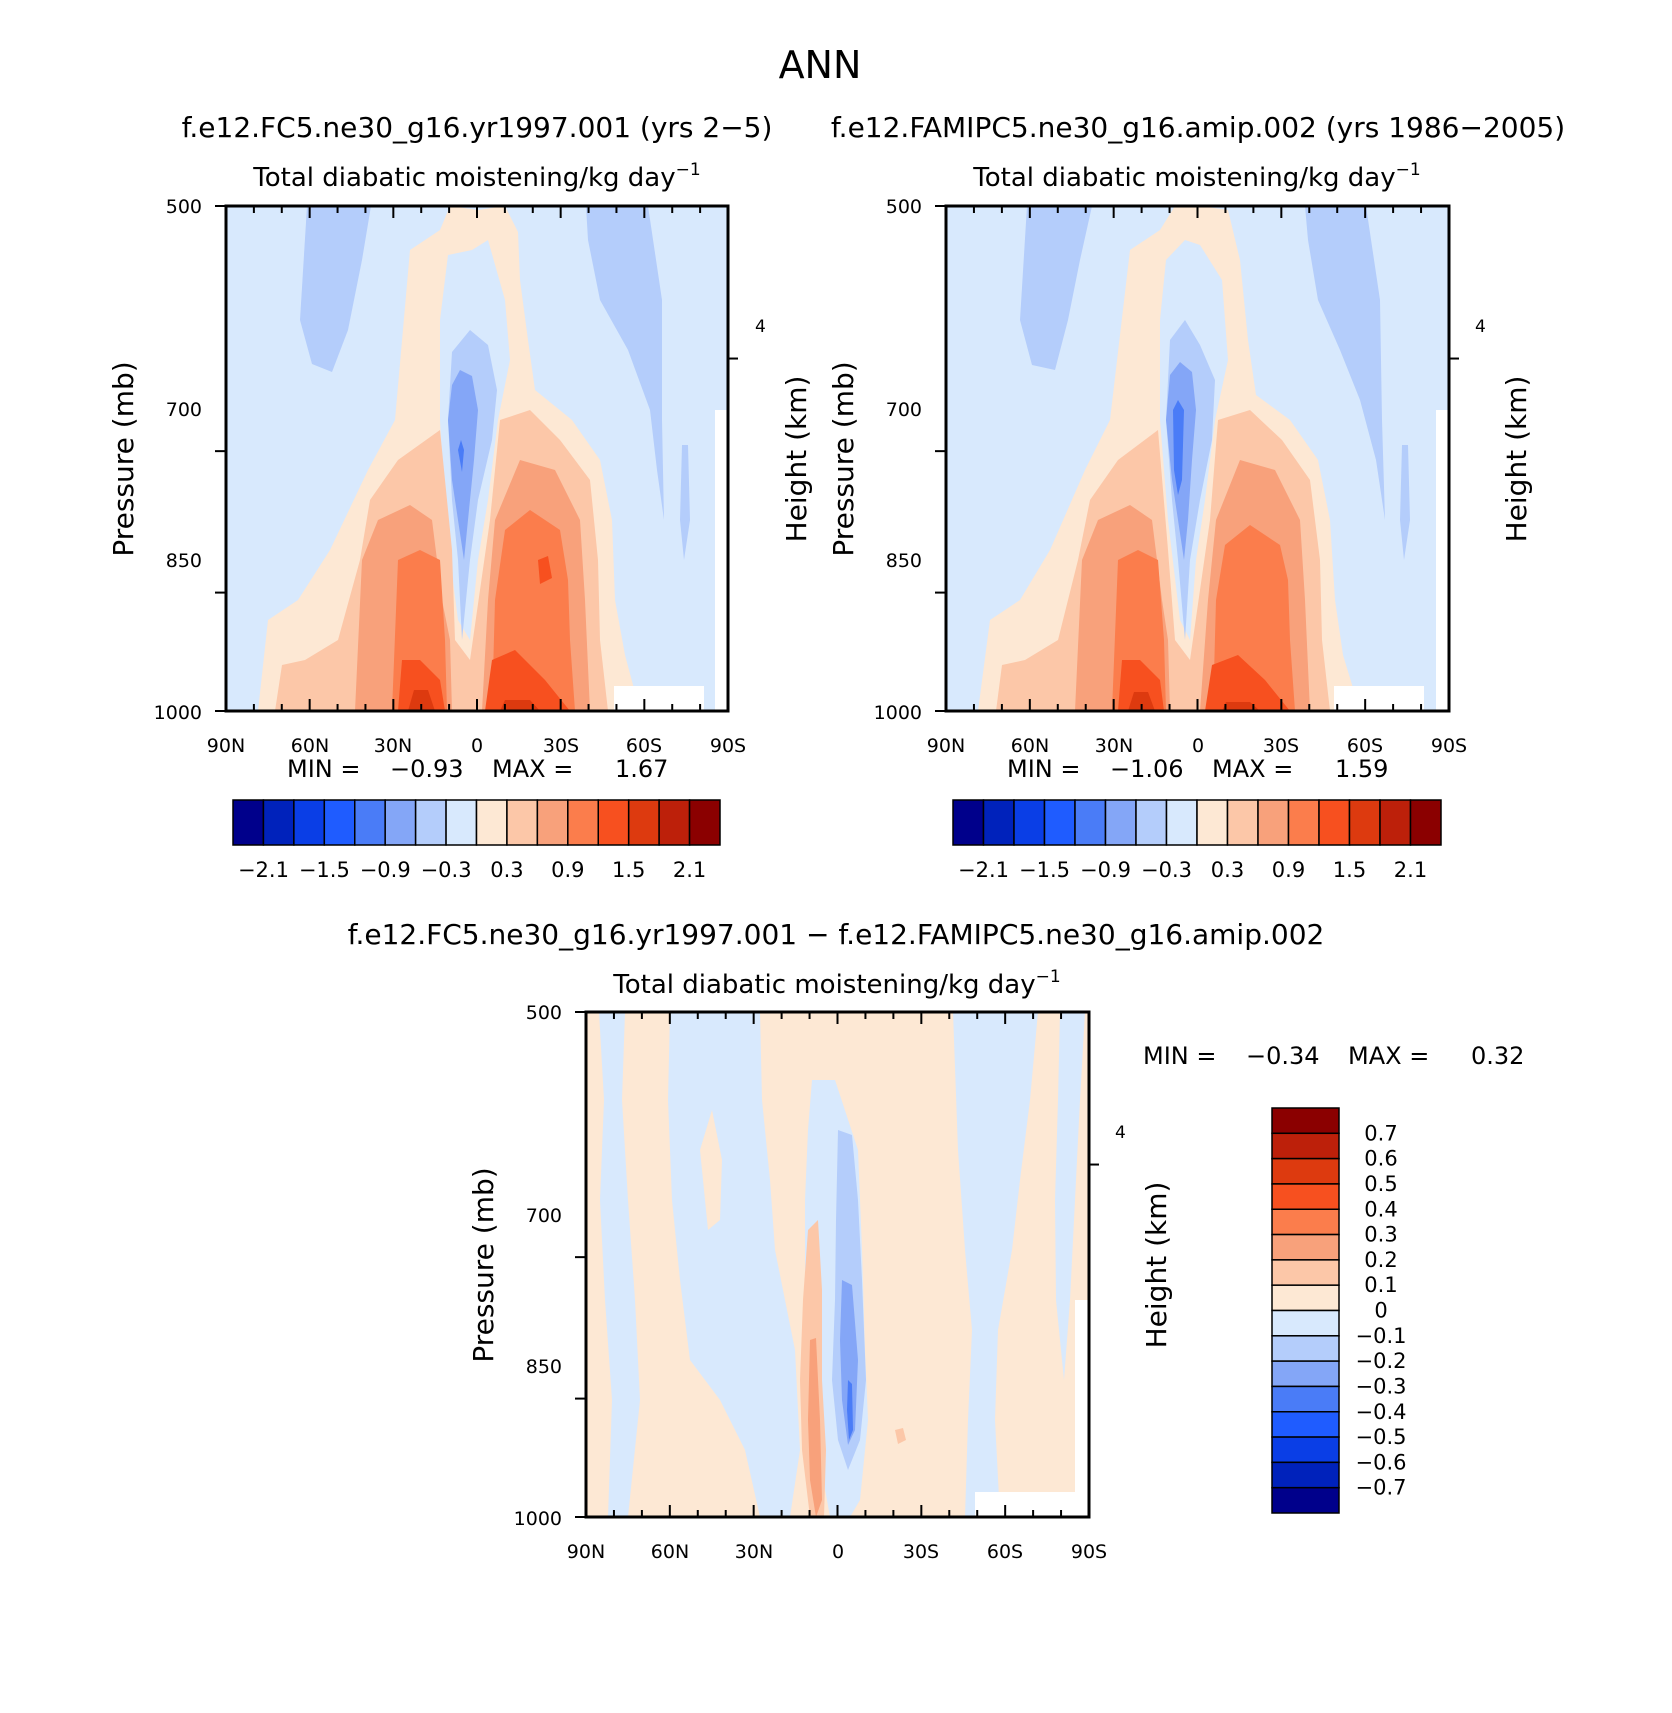 The image size is (1672, 1713). I want to click on panel-3-ytick-labels: 500 700 850 1000, so click(538, 1266).